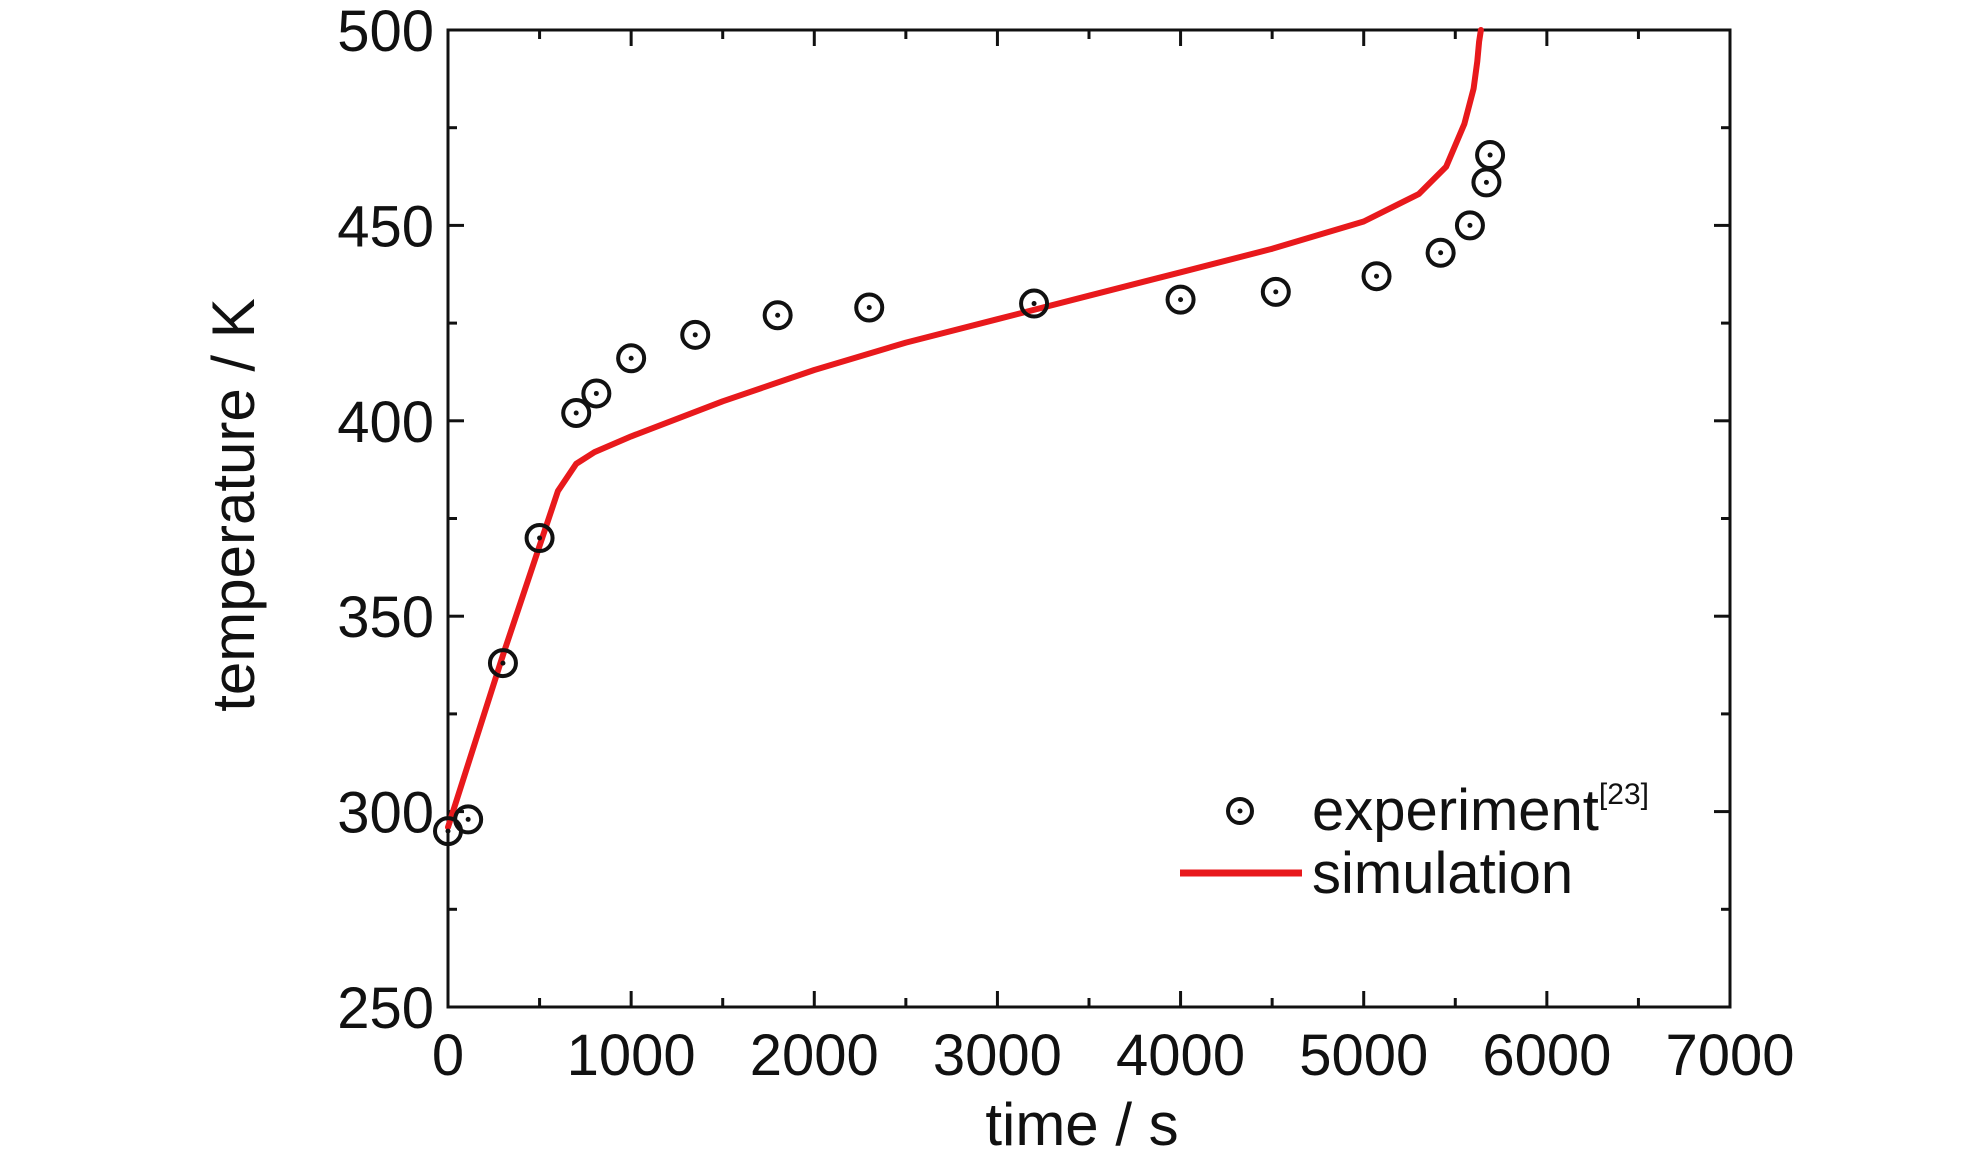 The image size is (1984, 1157). Describe the element at coordinates (448, 1055) in the screenshot. I see `x-tick-label: 0` at that location.